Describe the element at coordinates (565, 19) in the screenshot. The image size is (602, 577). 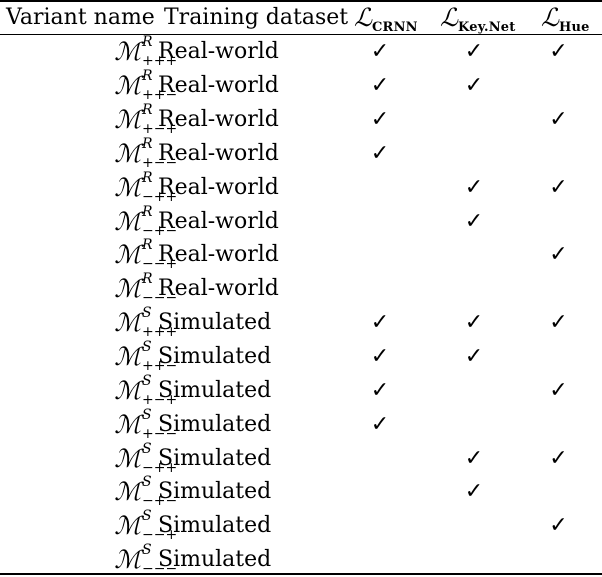
I see `header-loss-hue: ℒHue` at that location.